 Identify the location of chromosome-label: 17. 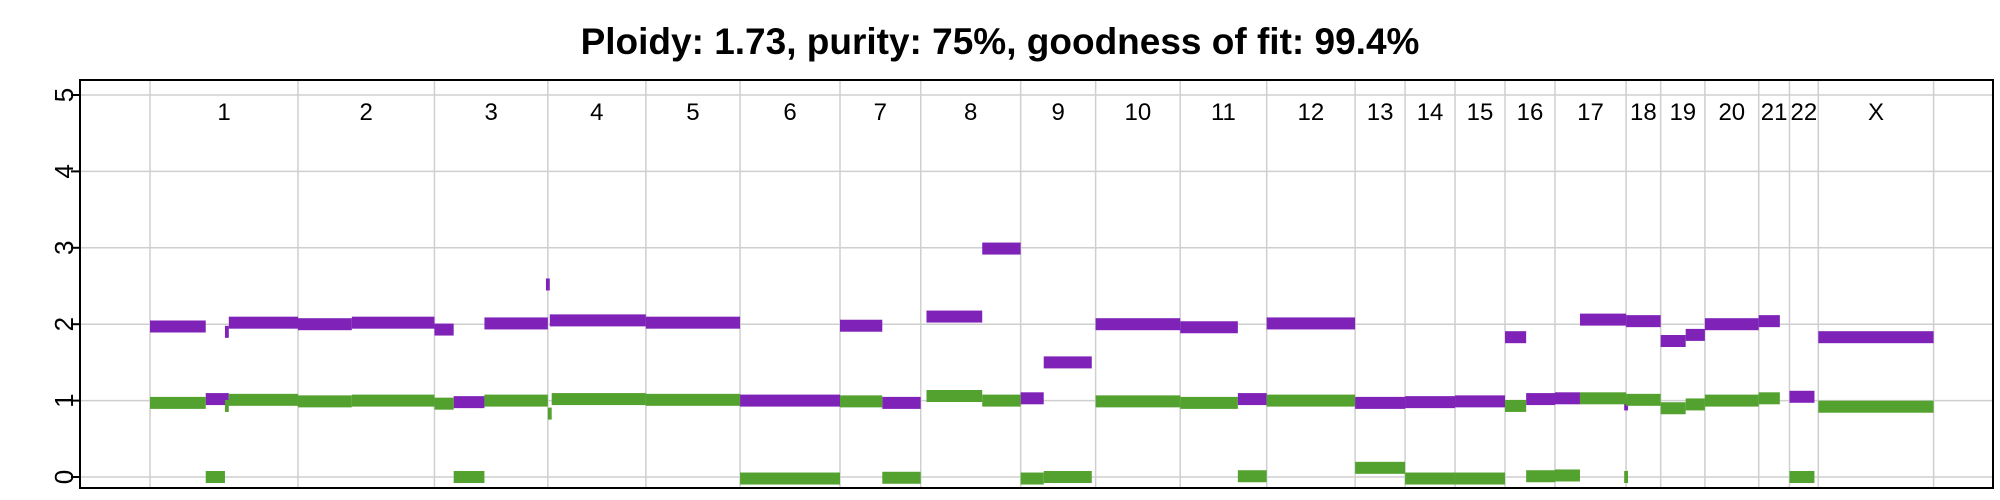
(1590, 112).